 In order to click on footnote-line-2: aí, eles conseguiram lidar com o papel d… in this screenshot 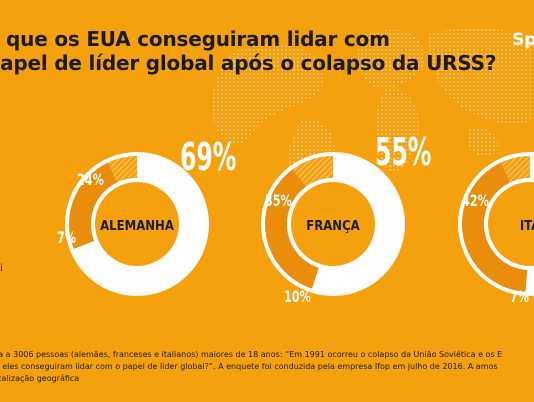, I will do `click(249, 366)`.